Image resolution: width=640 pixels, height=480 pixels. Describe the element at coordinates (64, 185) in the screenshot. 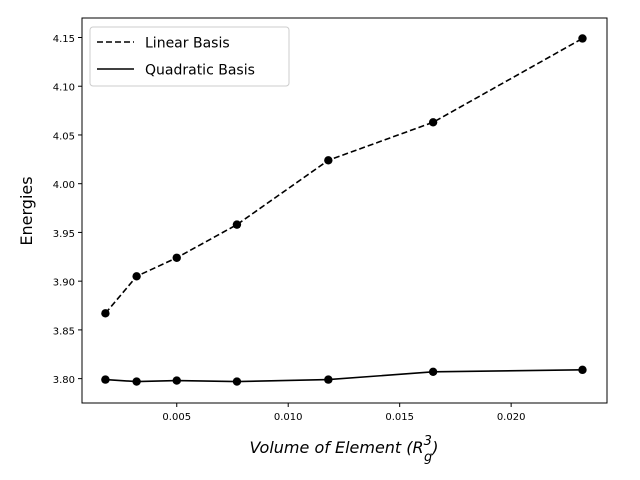

I see `y-tick-label: 4.00` at that location.